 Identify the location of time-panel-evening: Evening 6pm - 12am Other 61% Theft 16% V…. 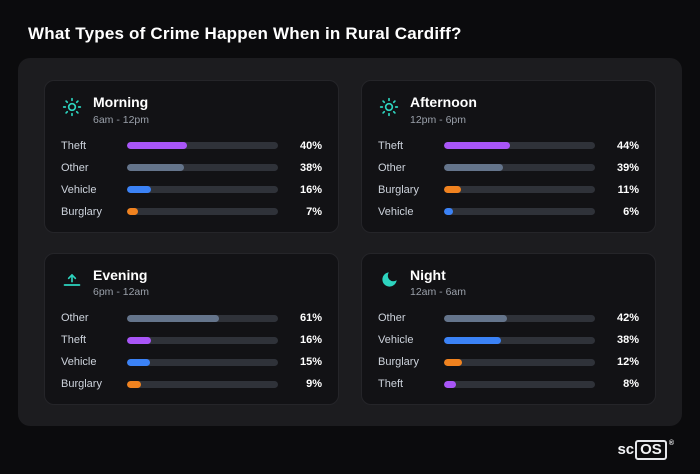
(191, 328).